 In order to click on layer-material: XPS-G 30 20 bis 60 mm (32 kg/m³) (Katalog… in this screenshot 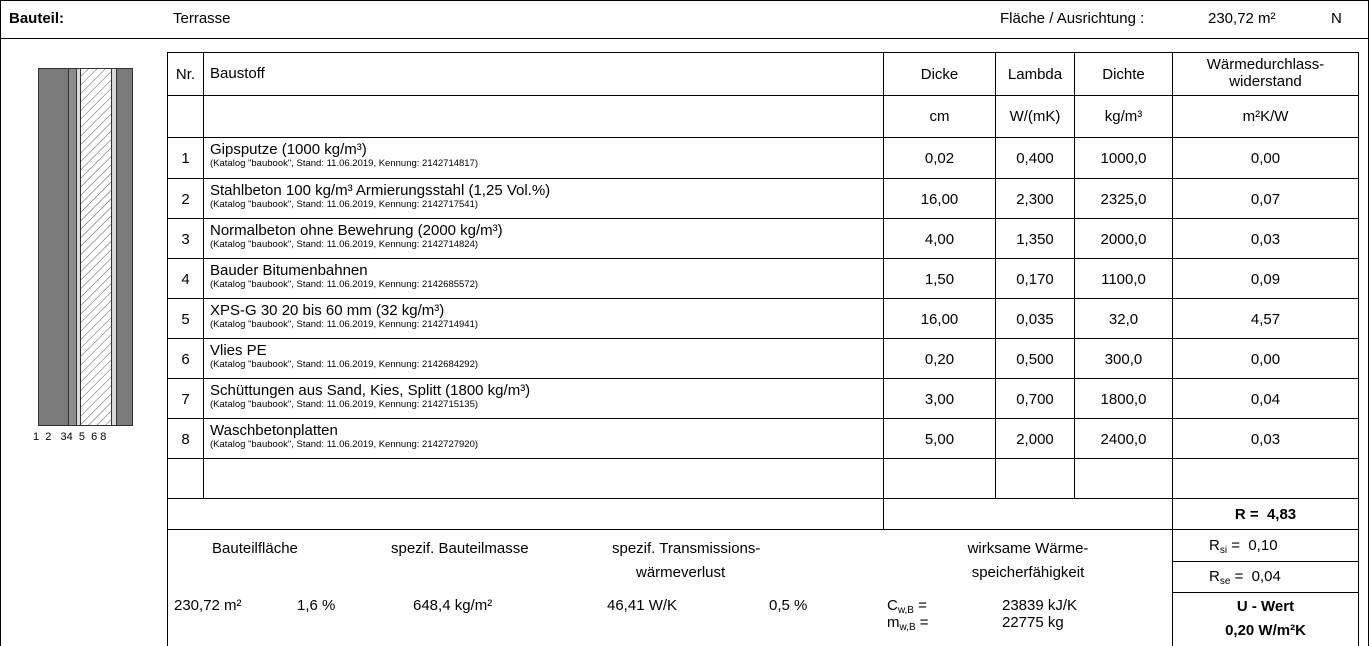, I will do `click(545, 316)`.